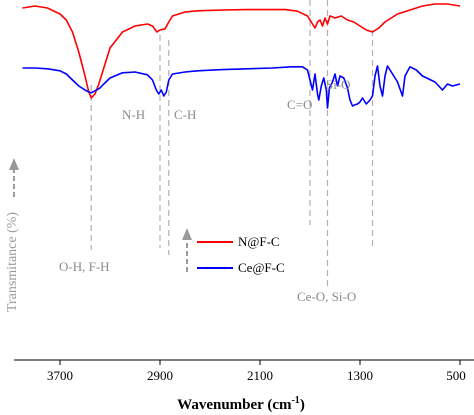  I want to click on annotation-si-o: Si-O, so click(338, 84).